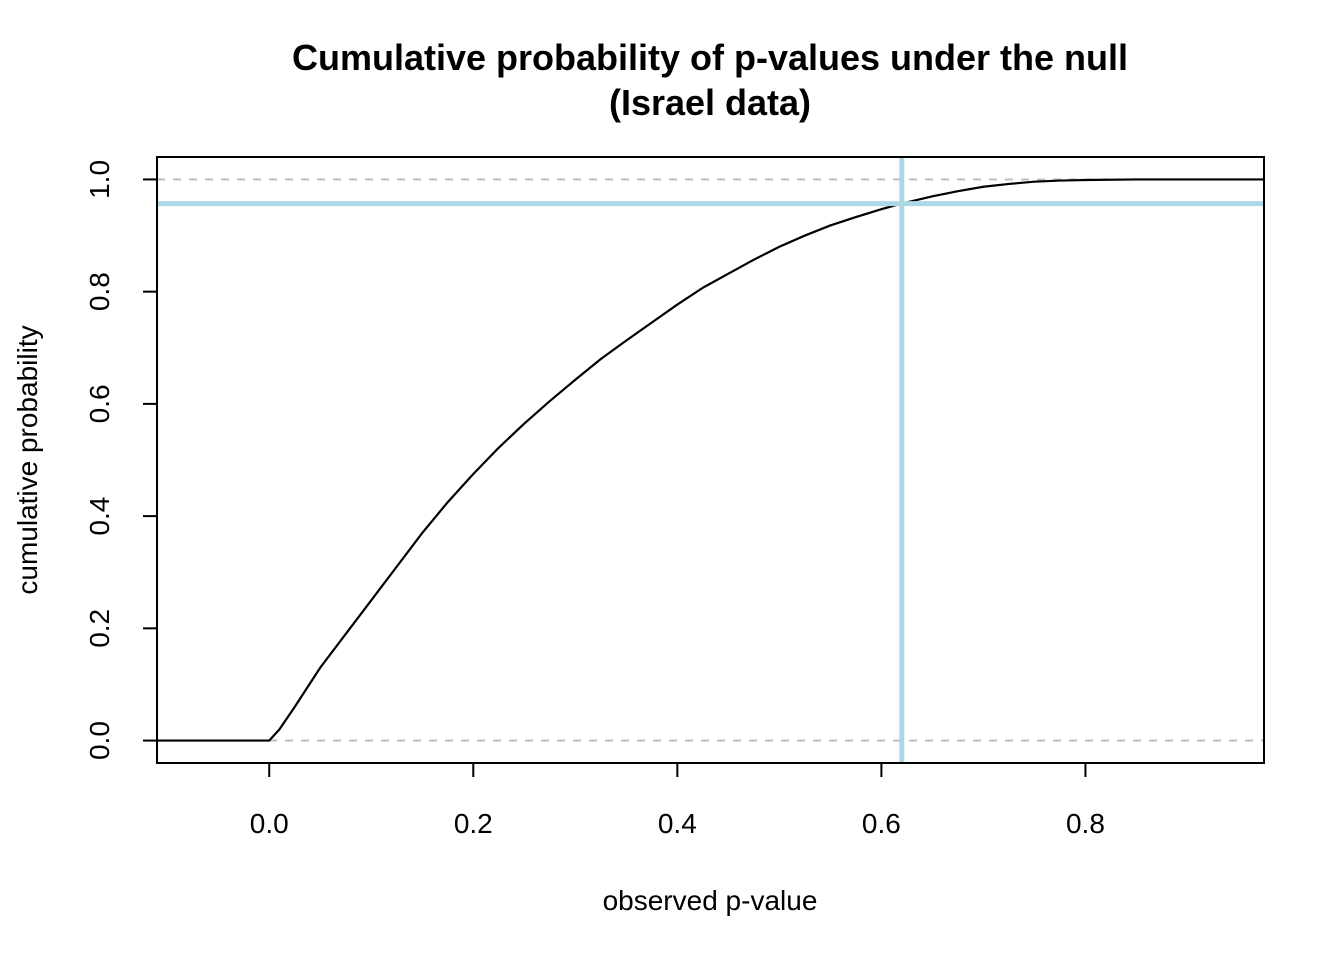 Image resolution: width=1344 pixels, height=960 pixels. Describe the element at coordinates (120, 460) in the screenshot. I see `y-axis: 0.0 0.2 0.4 0.6 0.8 1.0` at that location.